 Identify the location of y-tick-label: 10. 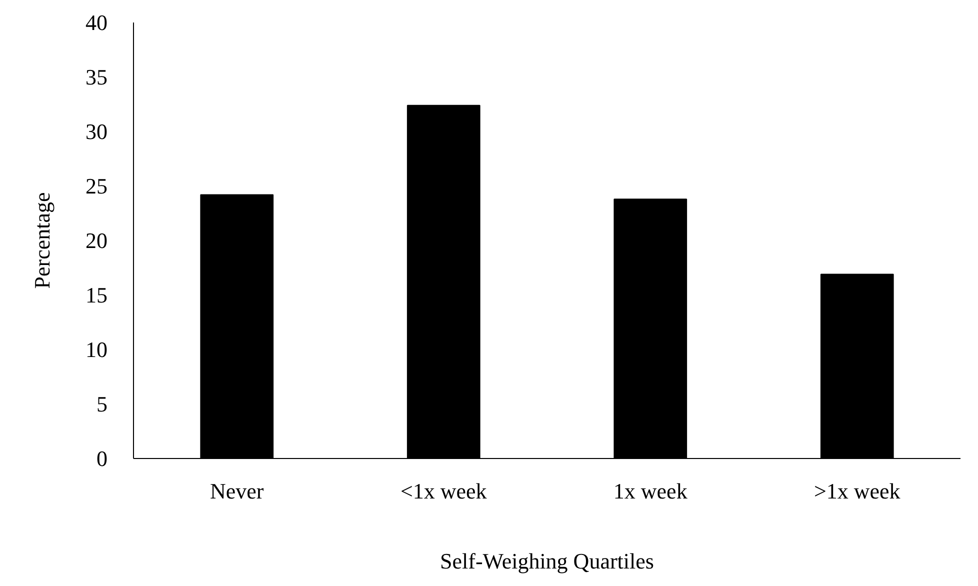
(97, 349).